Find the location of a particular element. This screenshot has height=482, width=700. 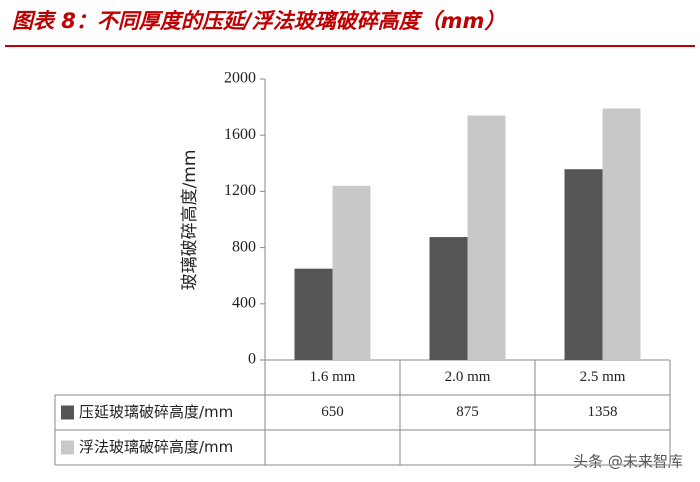

y-tick-label: 2000 is located at coordinates (240, 78).